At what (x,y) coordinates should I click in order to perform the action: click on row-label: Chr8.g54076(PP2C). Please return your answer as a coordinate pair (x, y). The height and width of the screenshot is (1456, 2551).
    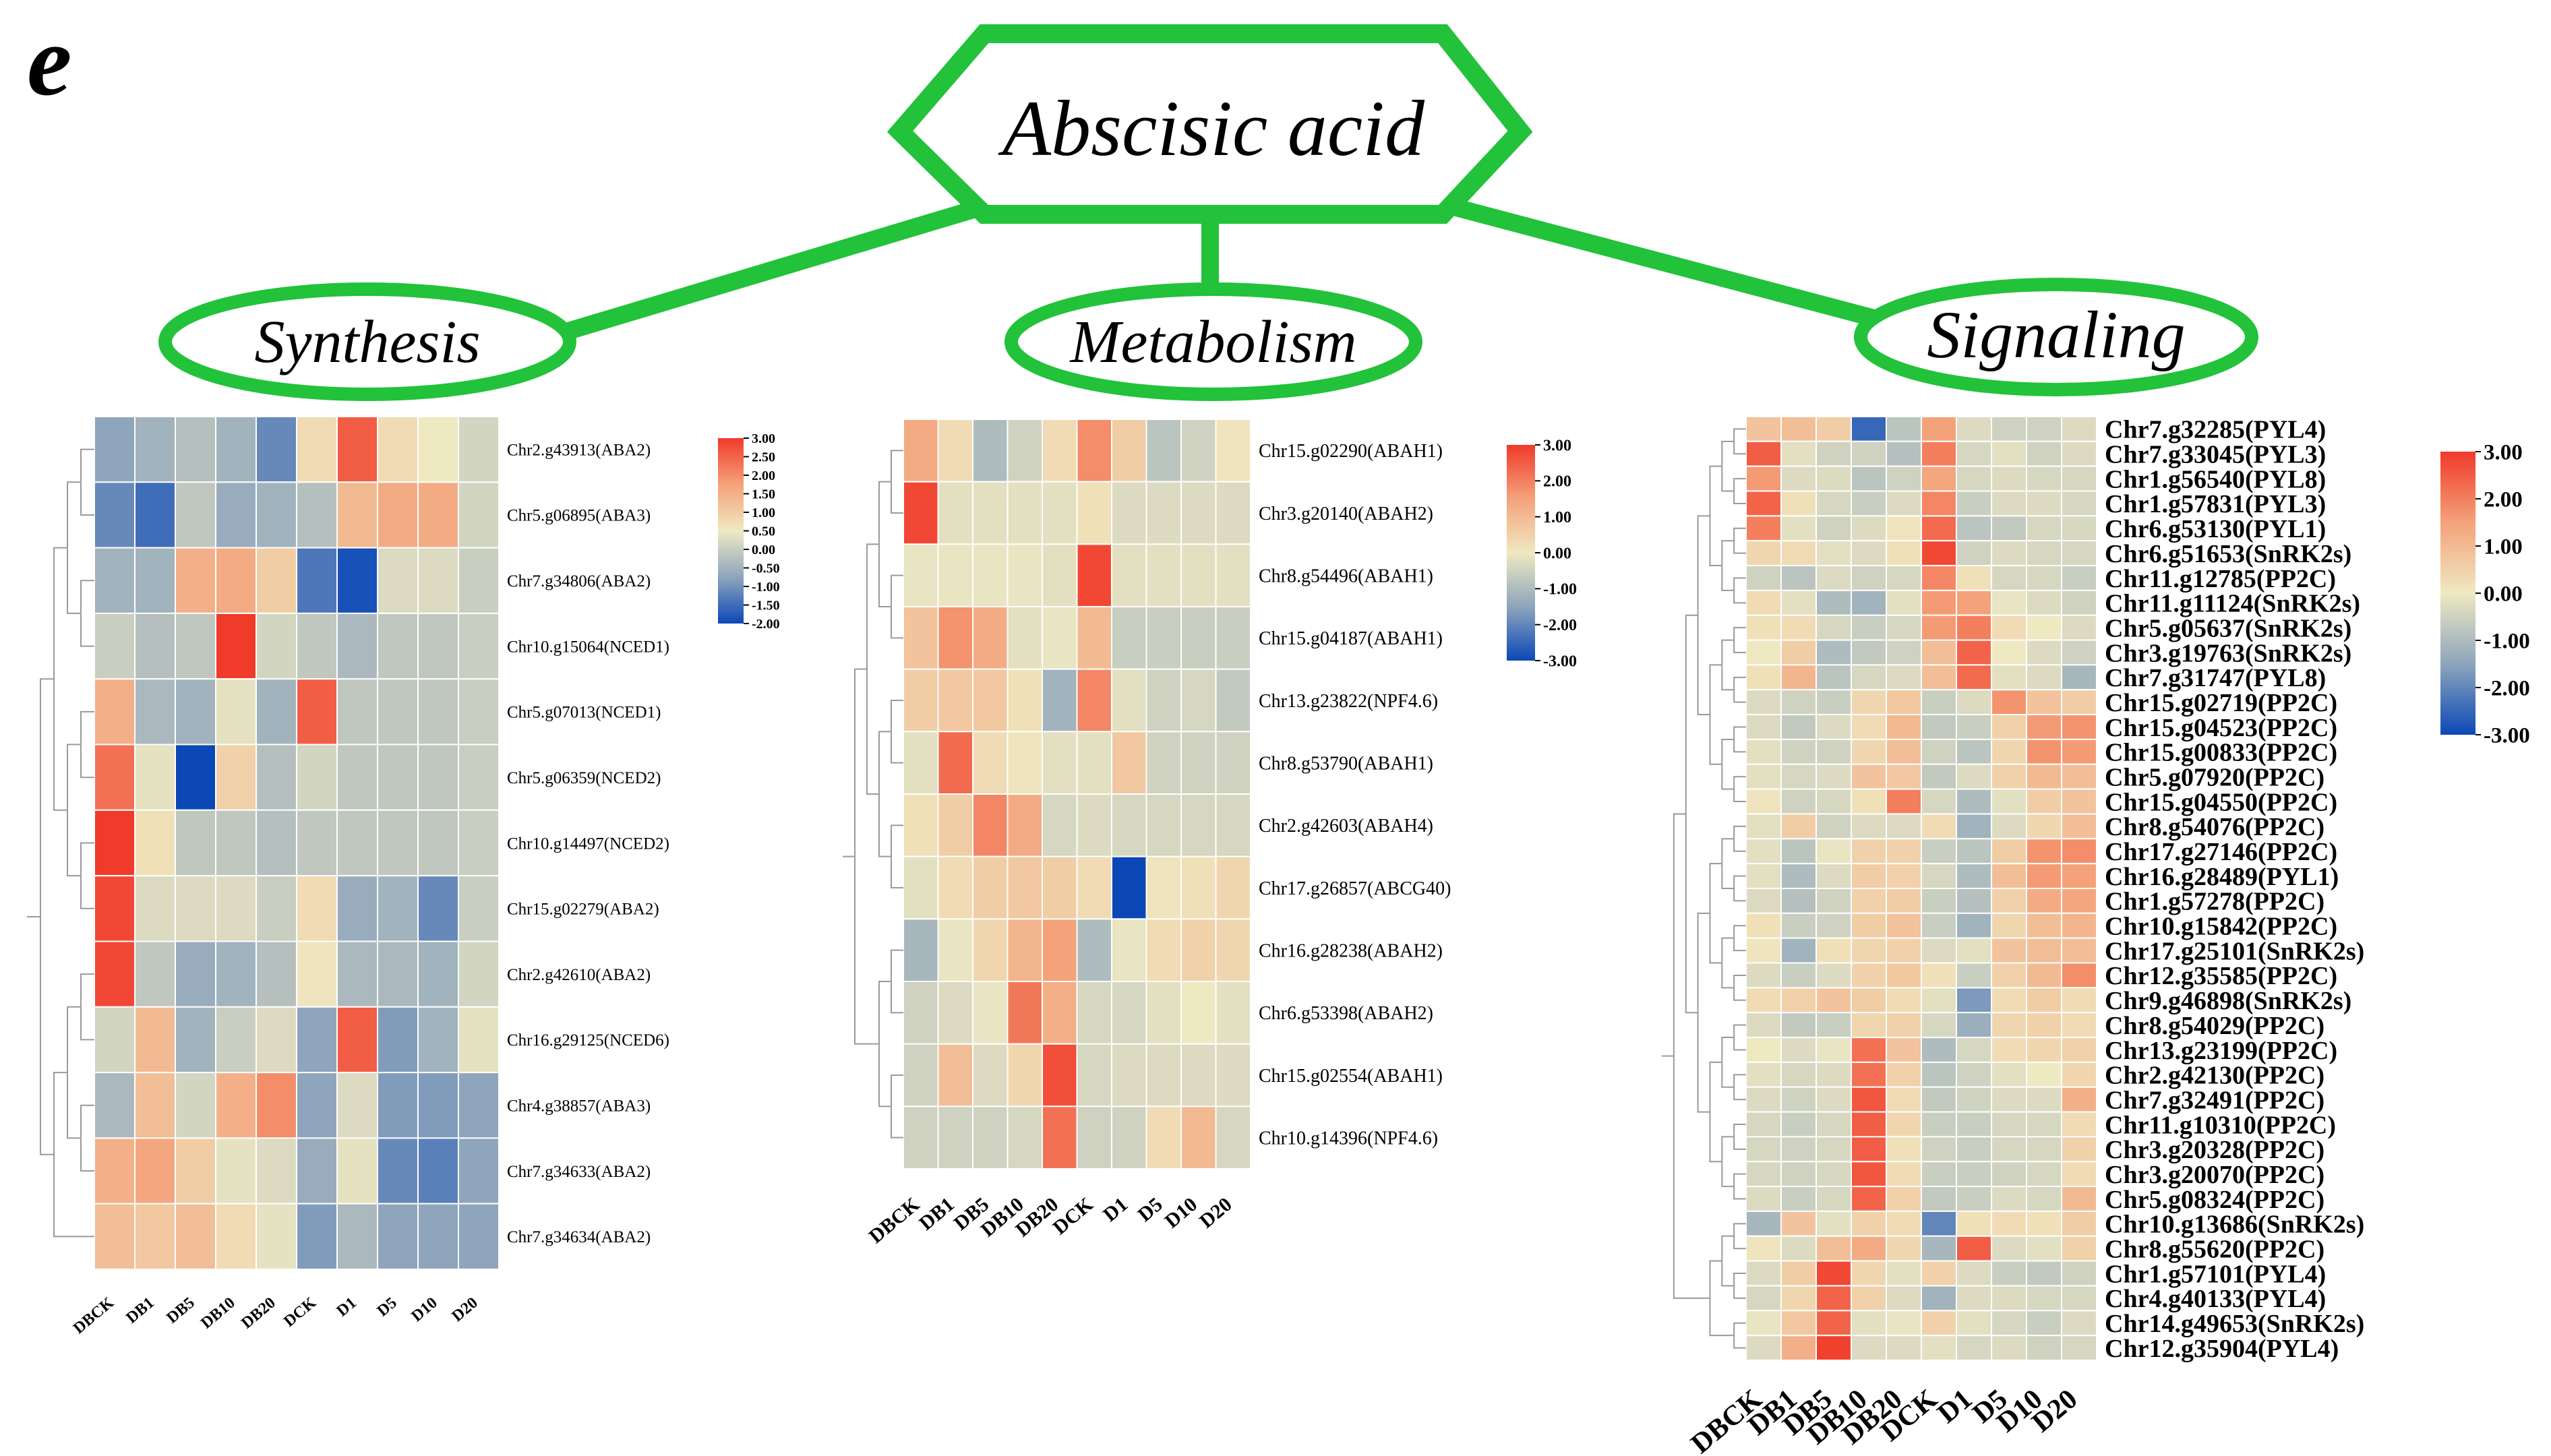
    Looking at the image, I should click on (2214, 827).